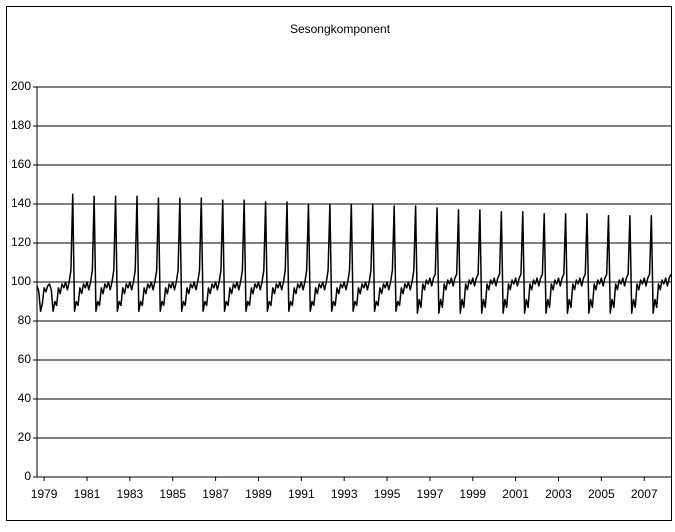 The height and width of the screenshot is (532, 675). Describe the element at coordinates (387, 494) in the screenshot. I see `x-tick-label: 1995` at that location.